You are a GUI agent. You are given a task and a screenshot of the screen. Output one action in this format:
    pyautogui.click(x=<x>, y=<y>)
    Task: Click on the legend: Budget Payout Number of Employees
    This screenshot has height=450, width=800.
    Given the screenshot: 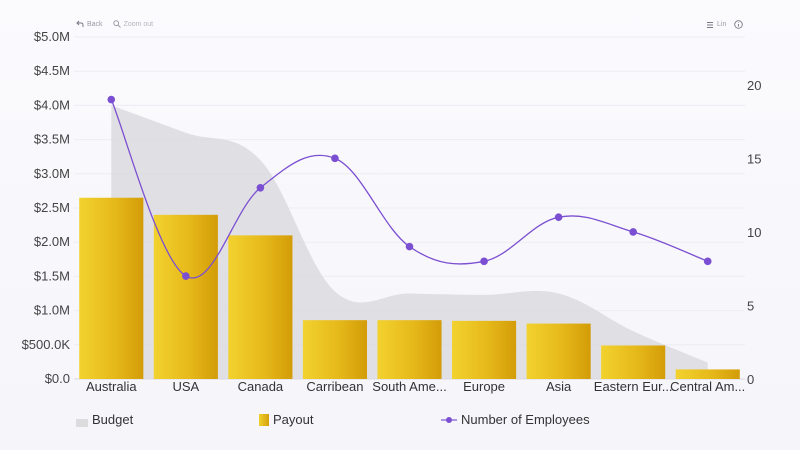 What is the action you would take?
    pyautogui.click(x=400, y=422)
    